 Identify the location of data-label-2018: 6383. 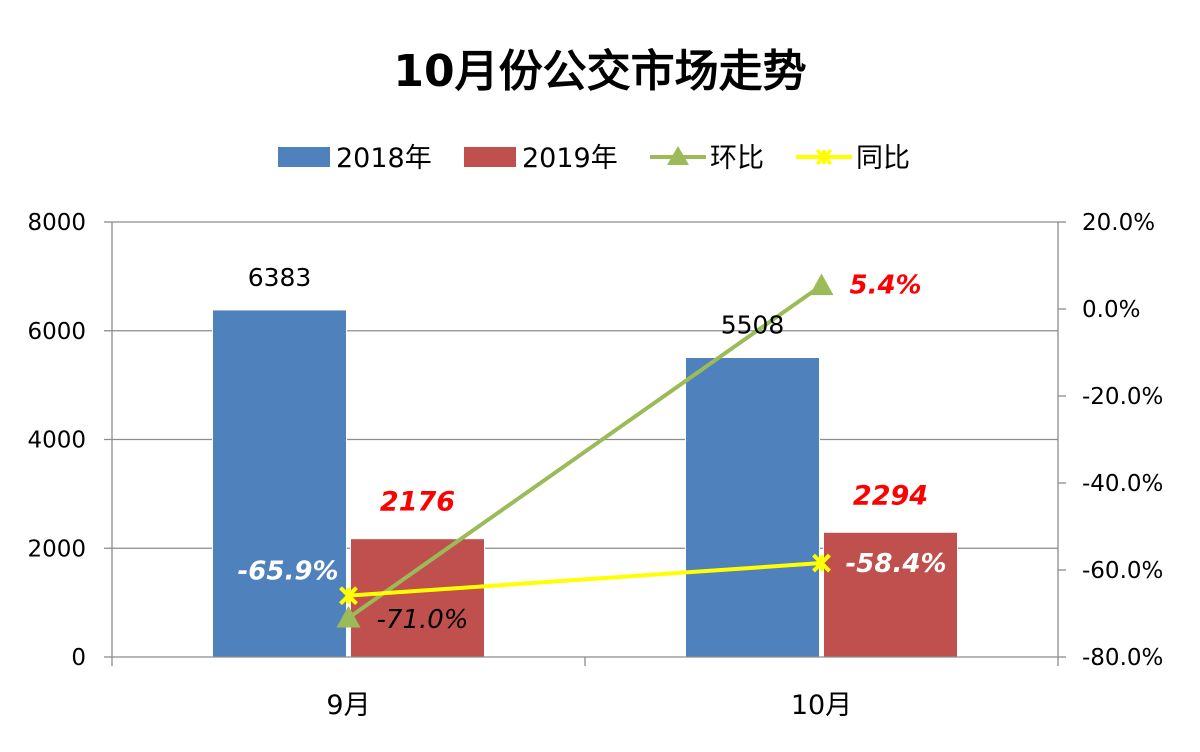
(280, 277).